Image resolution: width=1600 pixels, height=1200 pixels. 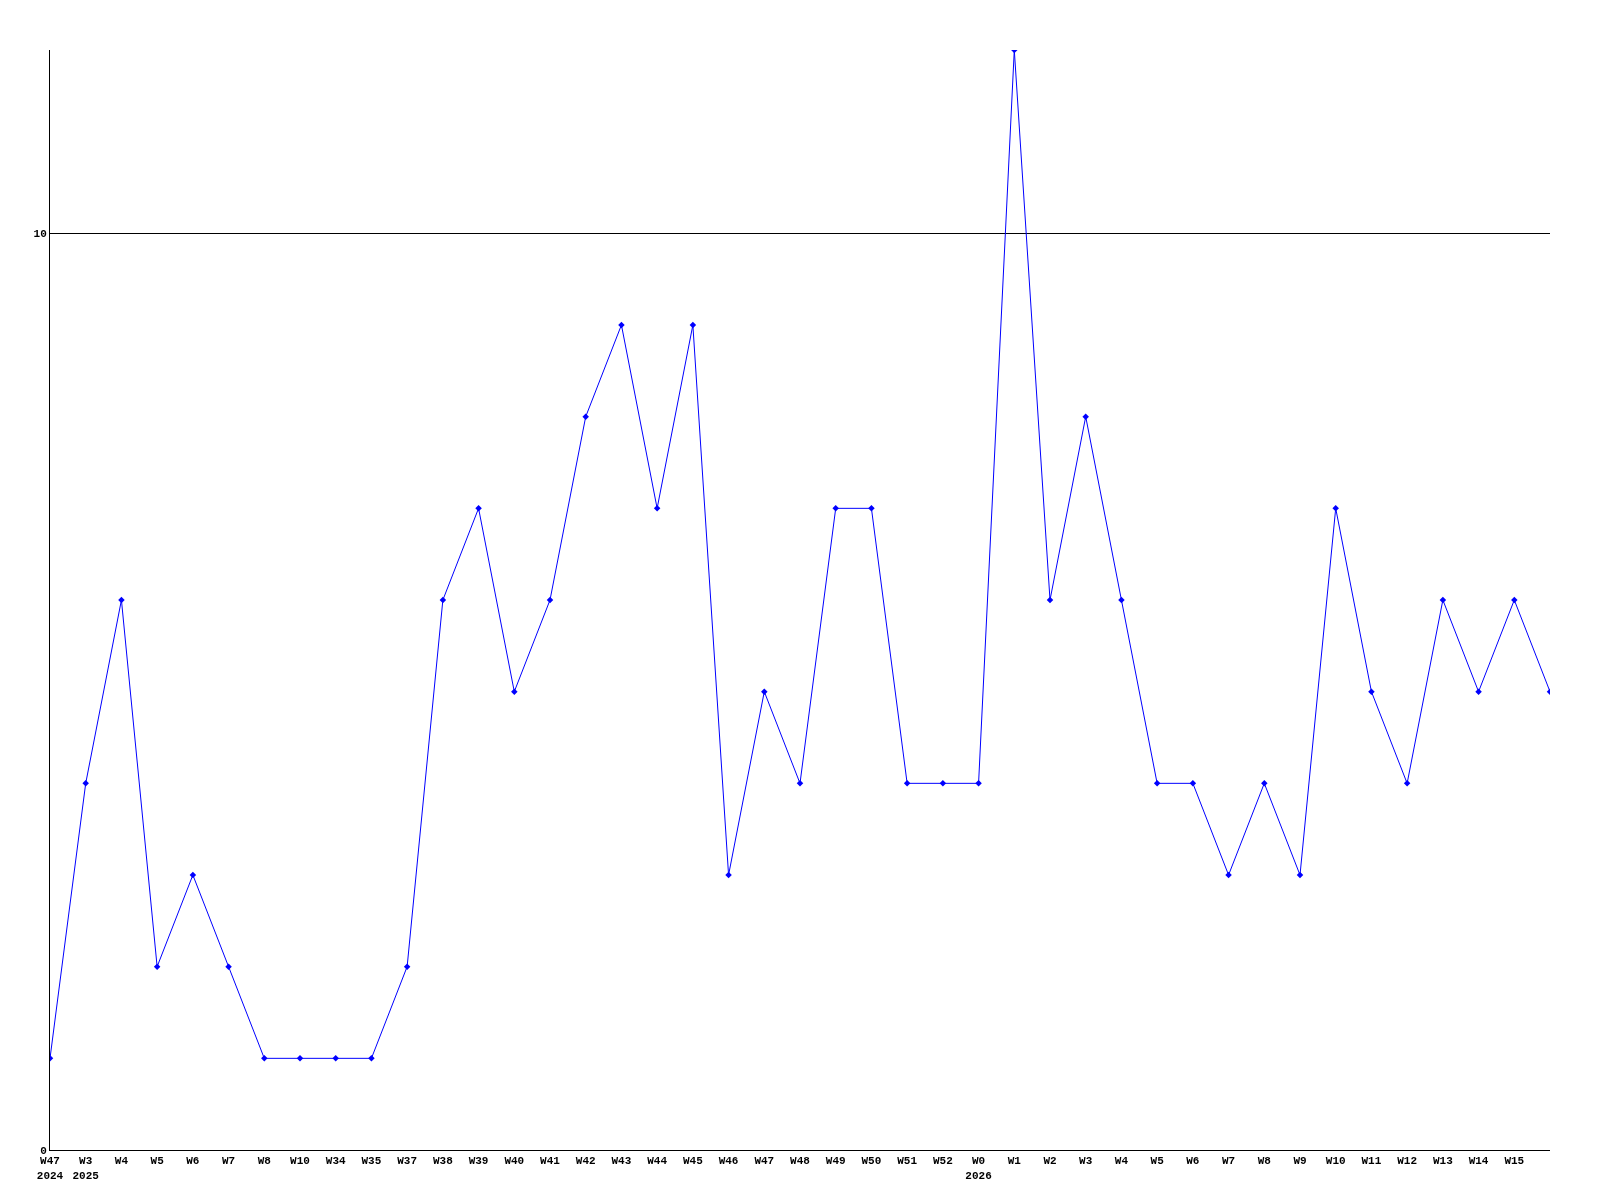 What do you see at coordinates (835, 1161) in the screenshot?
I see `x-tick-label: W49` at bounding box center [835, 1161].